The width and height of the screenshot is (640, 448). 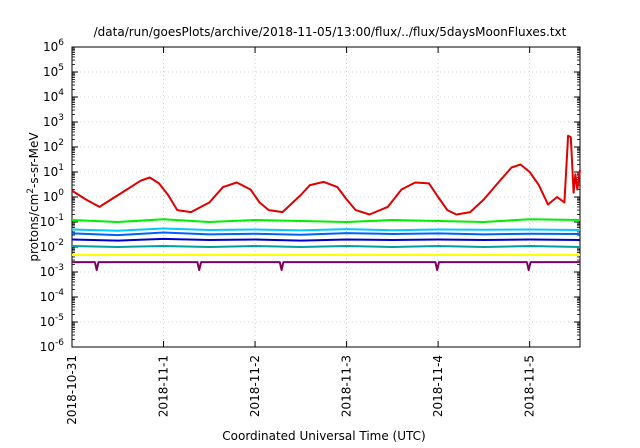 I want to click on y-tick-label: 10³, so click(x=53, y=121).